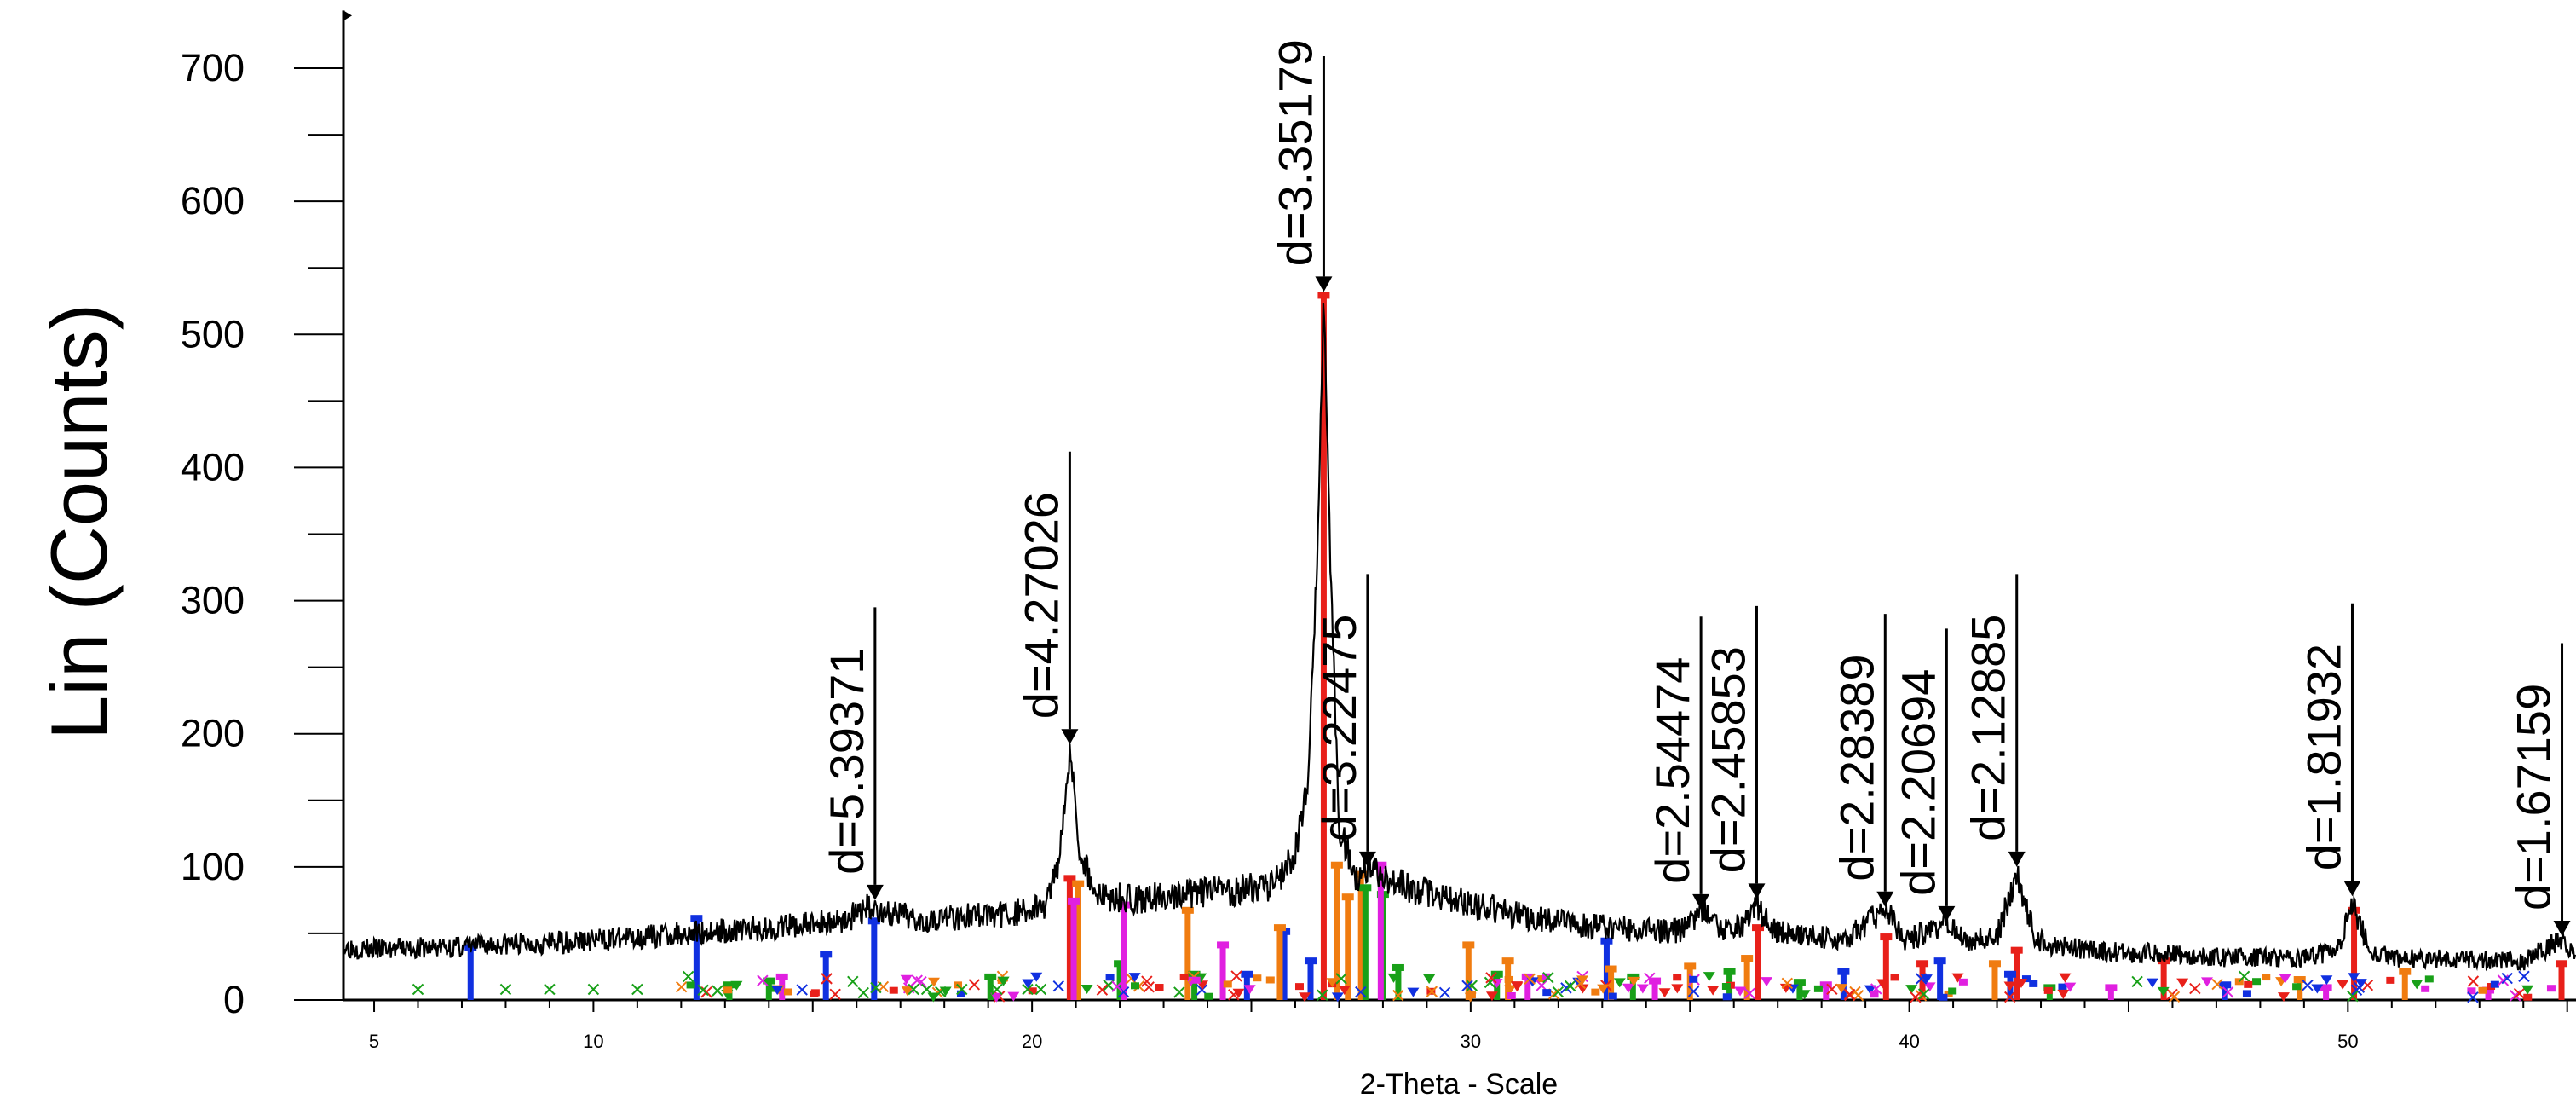 This screenshot has height=1104, width=2576. Describe the element at coordinates (213, 68) in the screenshot. I see `y-tick-label: 700` at that location.